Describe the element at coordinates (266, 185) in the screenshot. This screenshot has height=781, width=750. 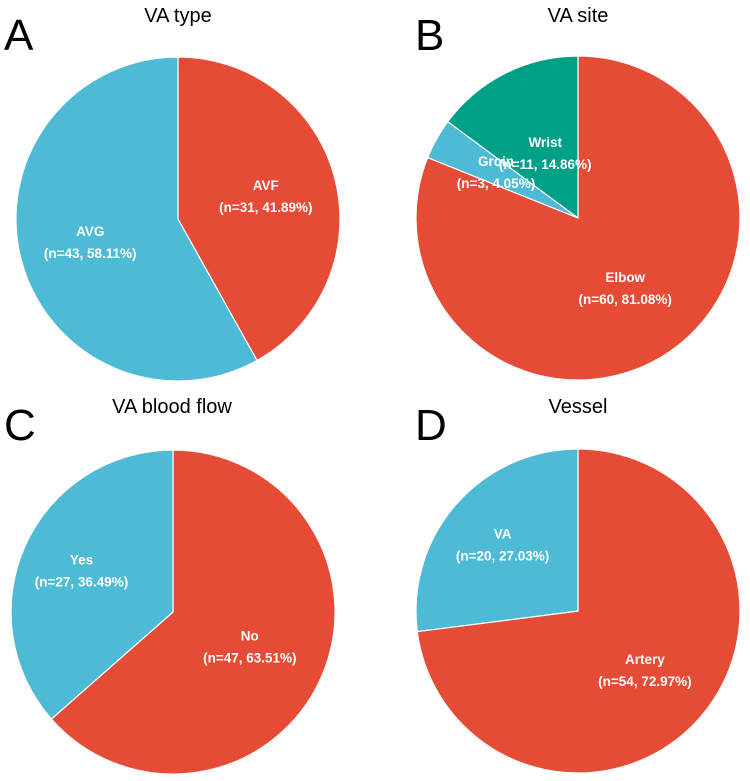
I see `slice-name-avf: AVF` at that location.